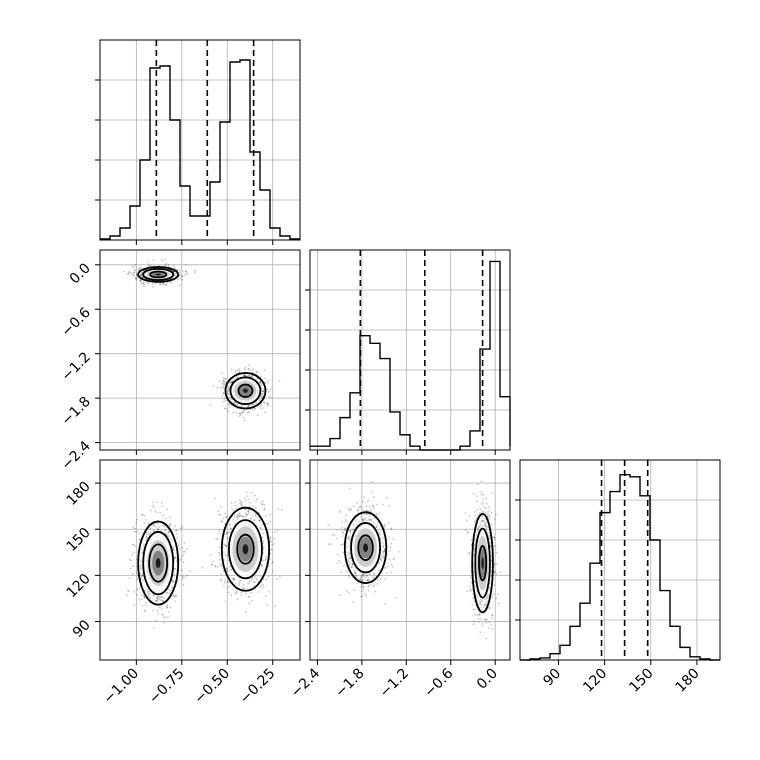  I want to click on x-tick-label: 120, so click(595, 681).